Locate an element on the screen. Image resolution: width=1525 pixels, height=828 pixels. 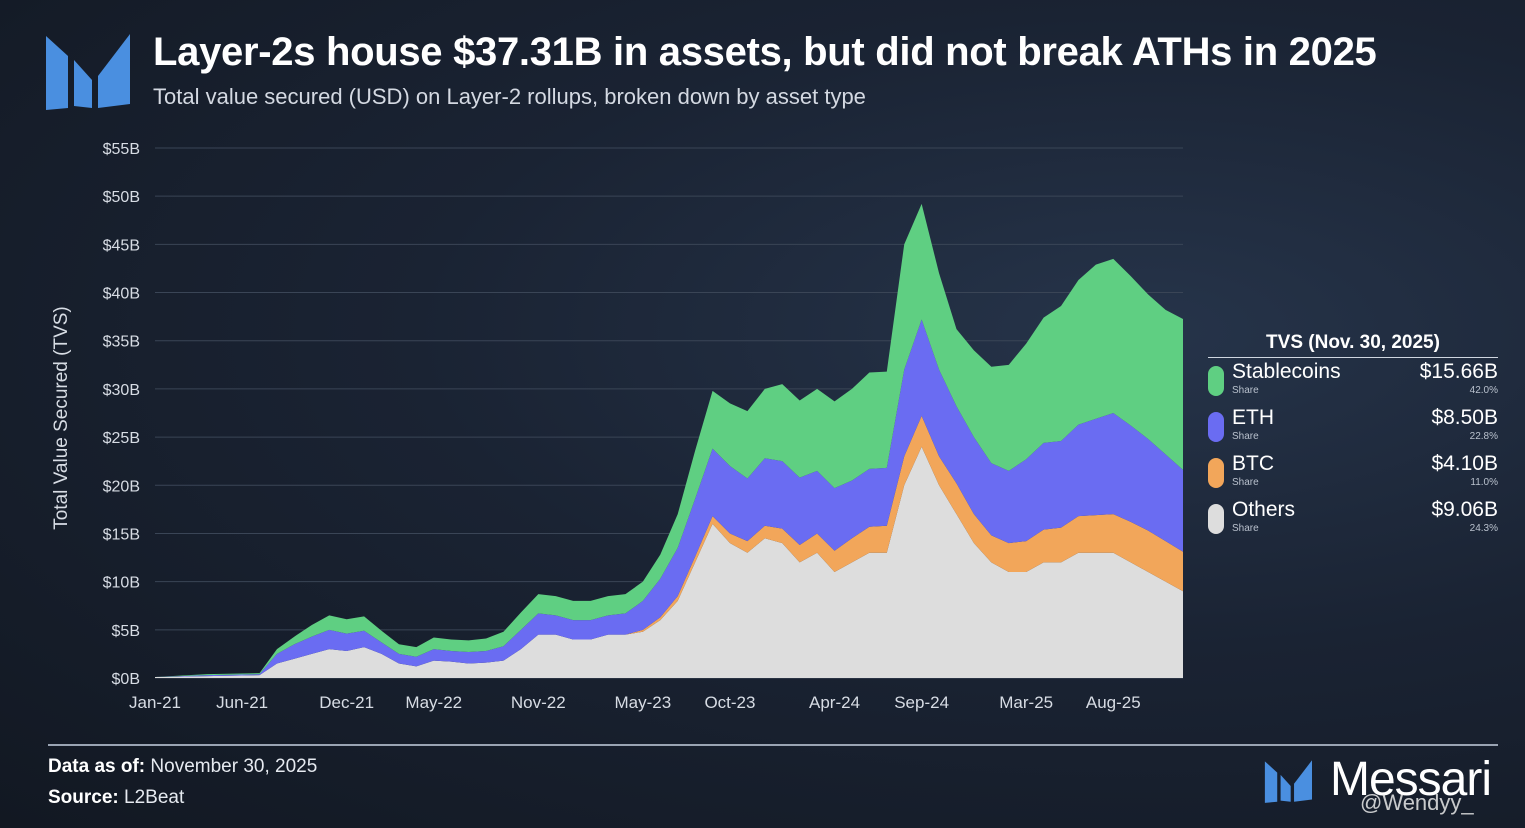
legend-value: $4.10B is located at coordinates (1464, 463).